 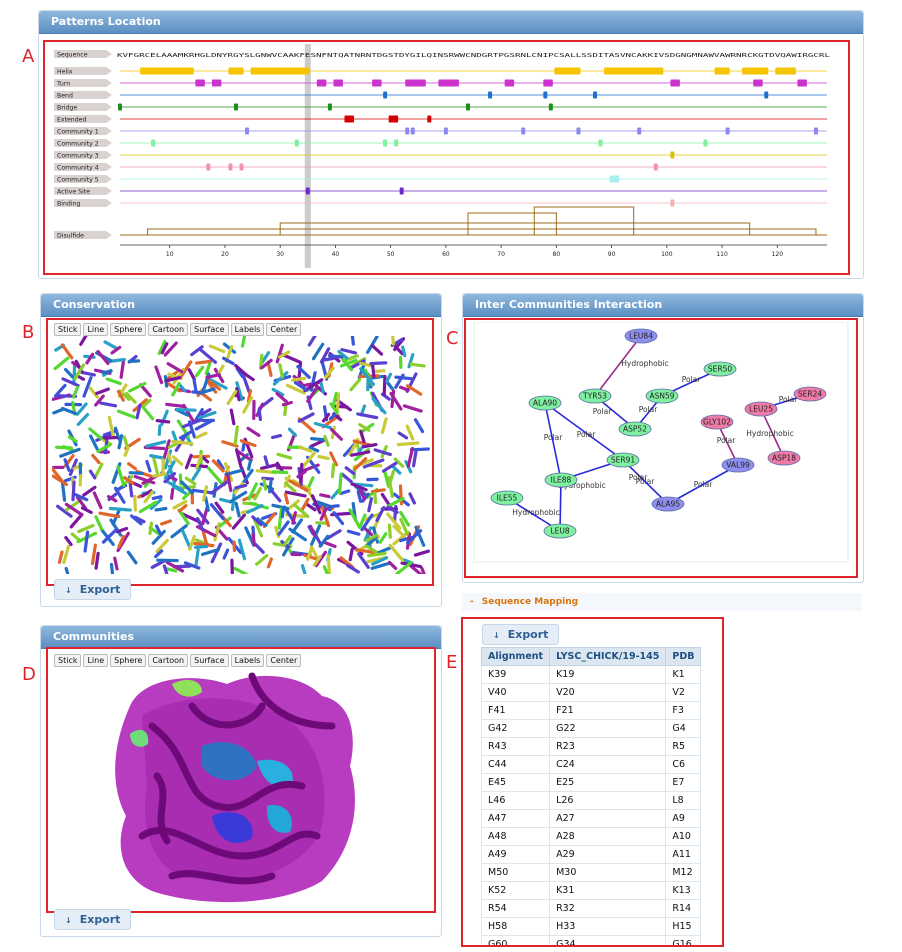 I want to click on conservation-export-button: ↓ Export, so click(x=93, y=589).